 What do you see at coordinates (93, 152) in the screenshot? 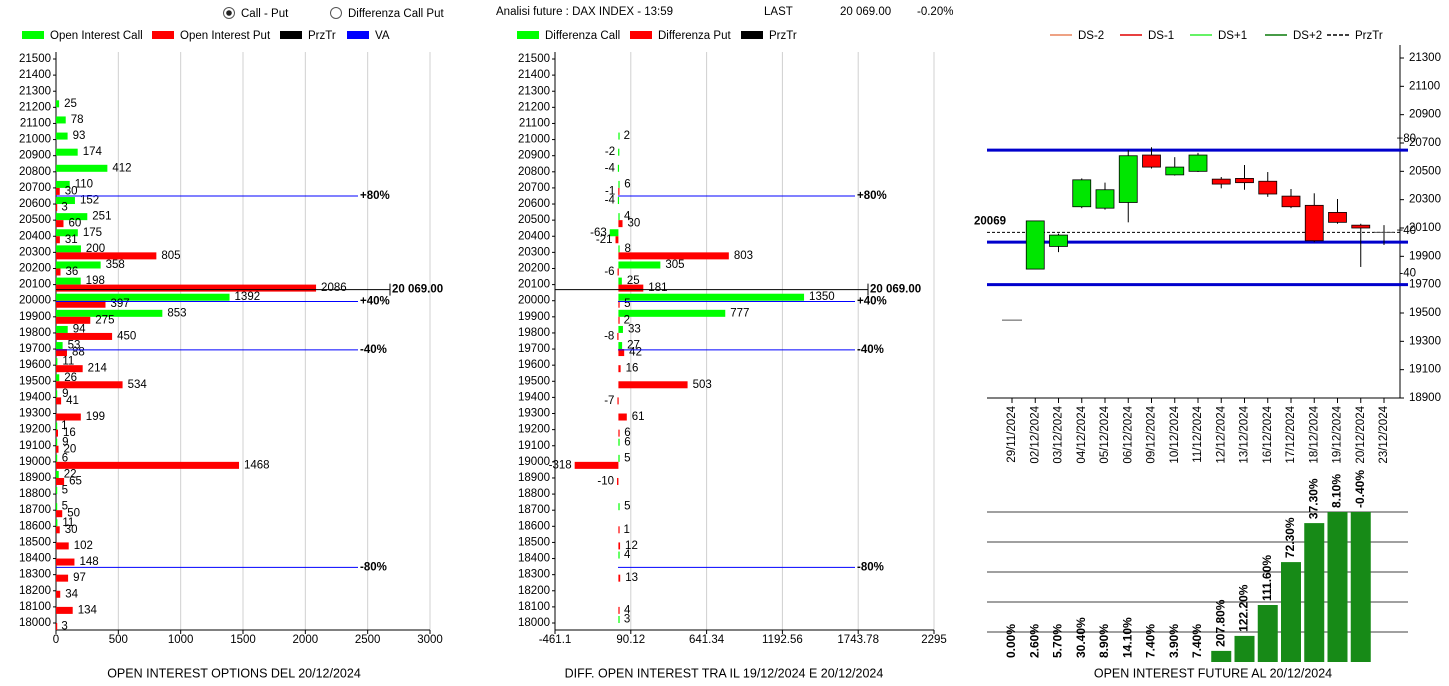
I see `data-label: 174` at bounding box center [93, 152].